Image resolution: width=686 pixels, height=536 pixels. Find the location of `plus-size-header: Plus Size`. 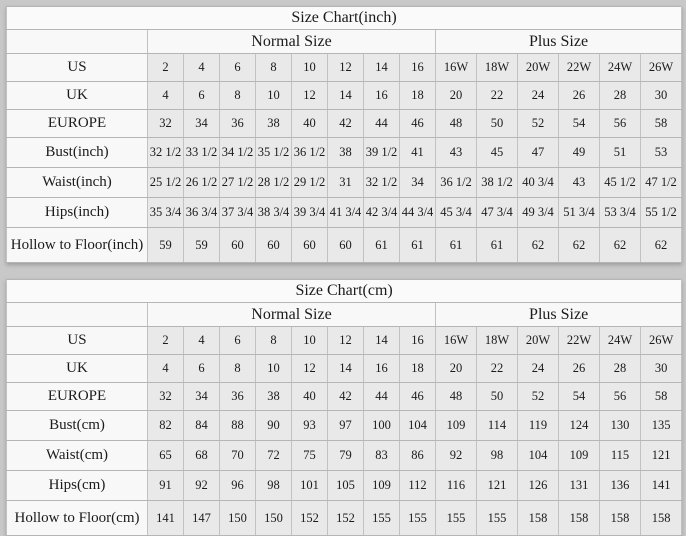

plus-size-header: Plus Size is located at coordinates (558, 41).